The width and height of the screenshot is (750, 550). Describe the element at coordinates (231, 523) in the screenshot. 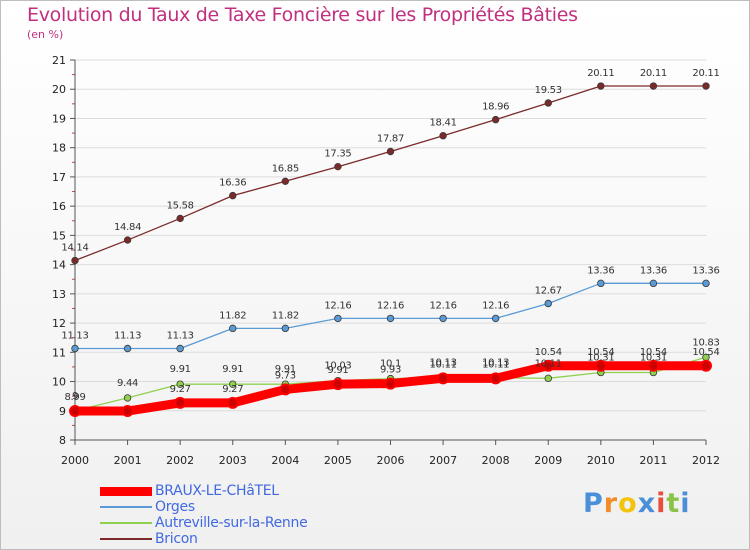

I see `legend-label: Autreville-sur-la-Renne` at that location.